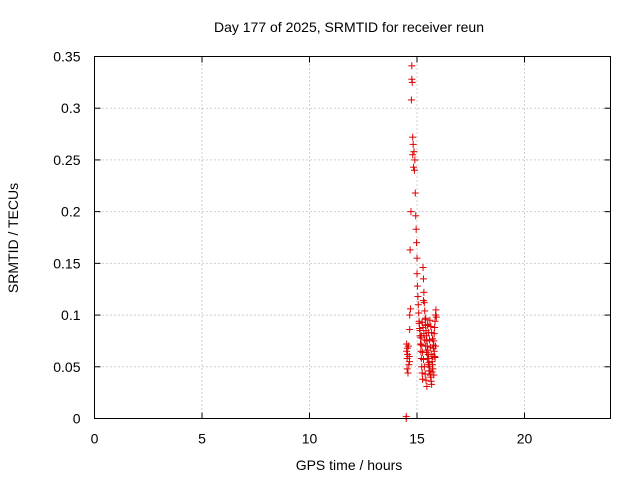  I want to click on y-tick-label: 0.1, so click(71, 315).